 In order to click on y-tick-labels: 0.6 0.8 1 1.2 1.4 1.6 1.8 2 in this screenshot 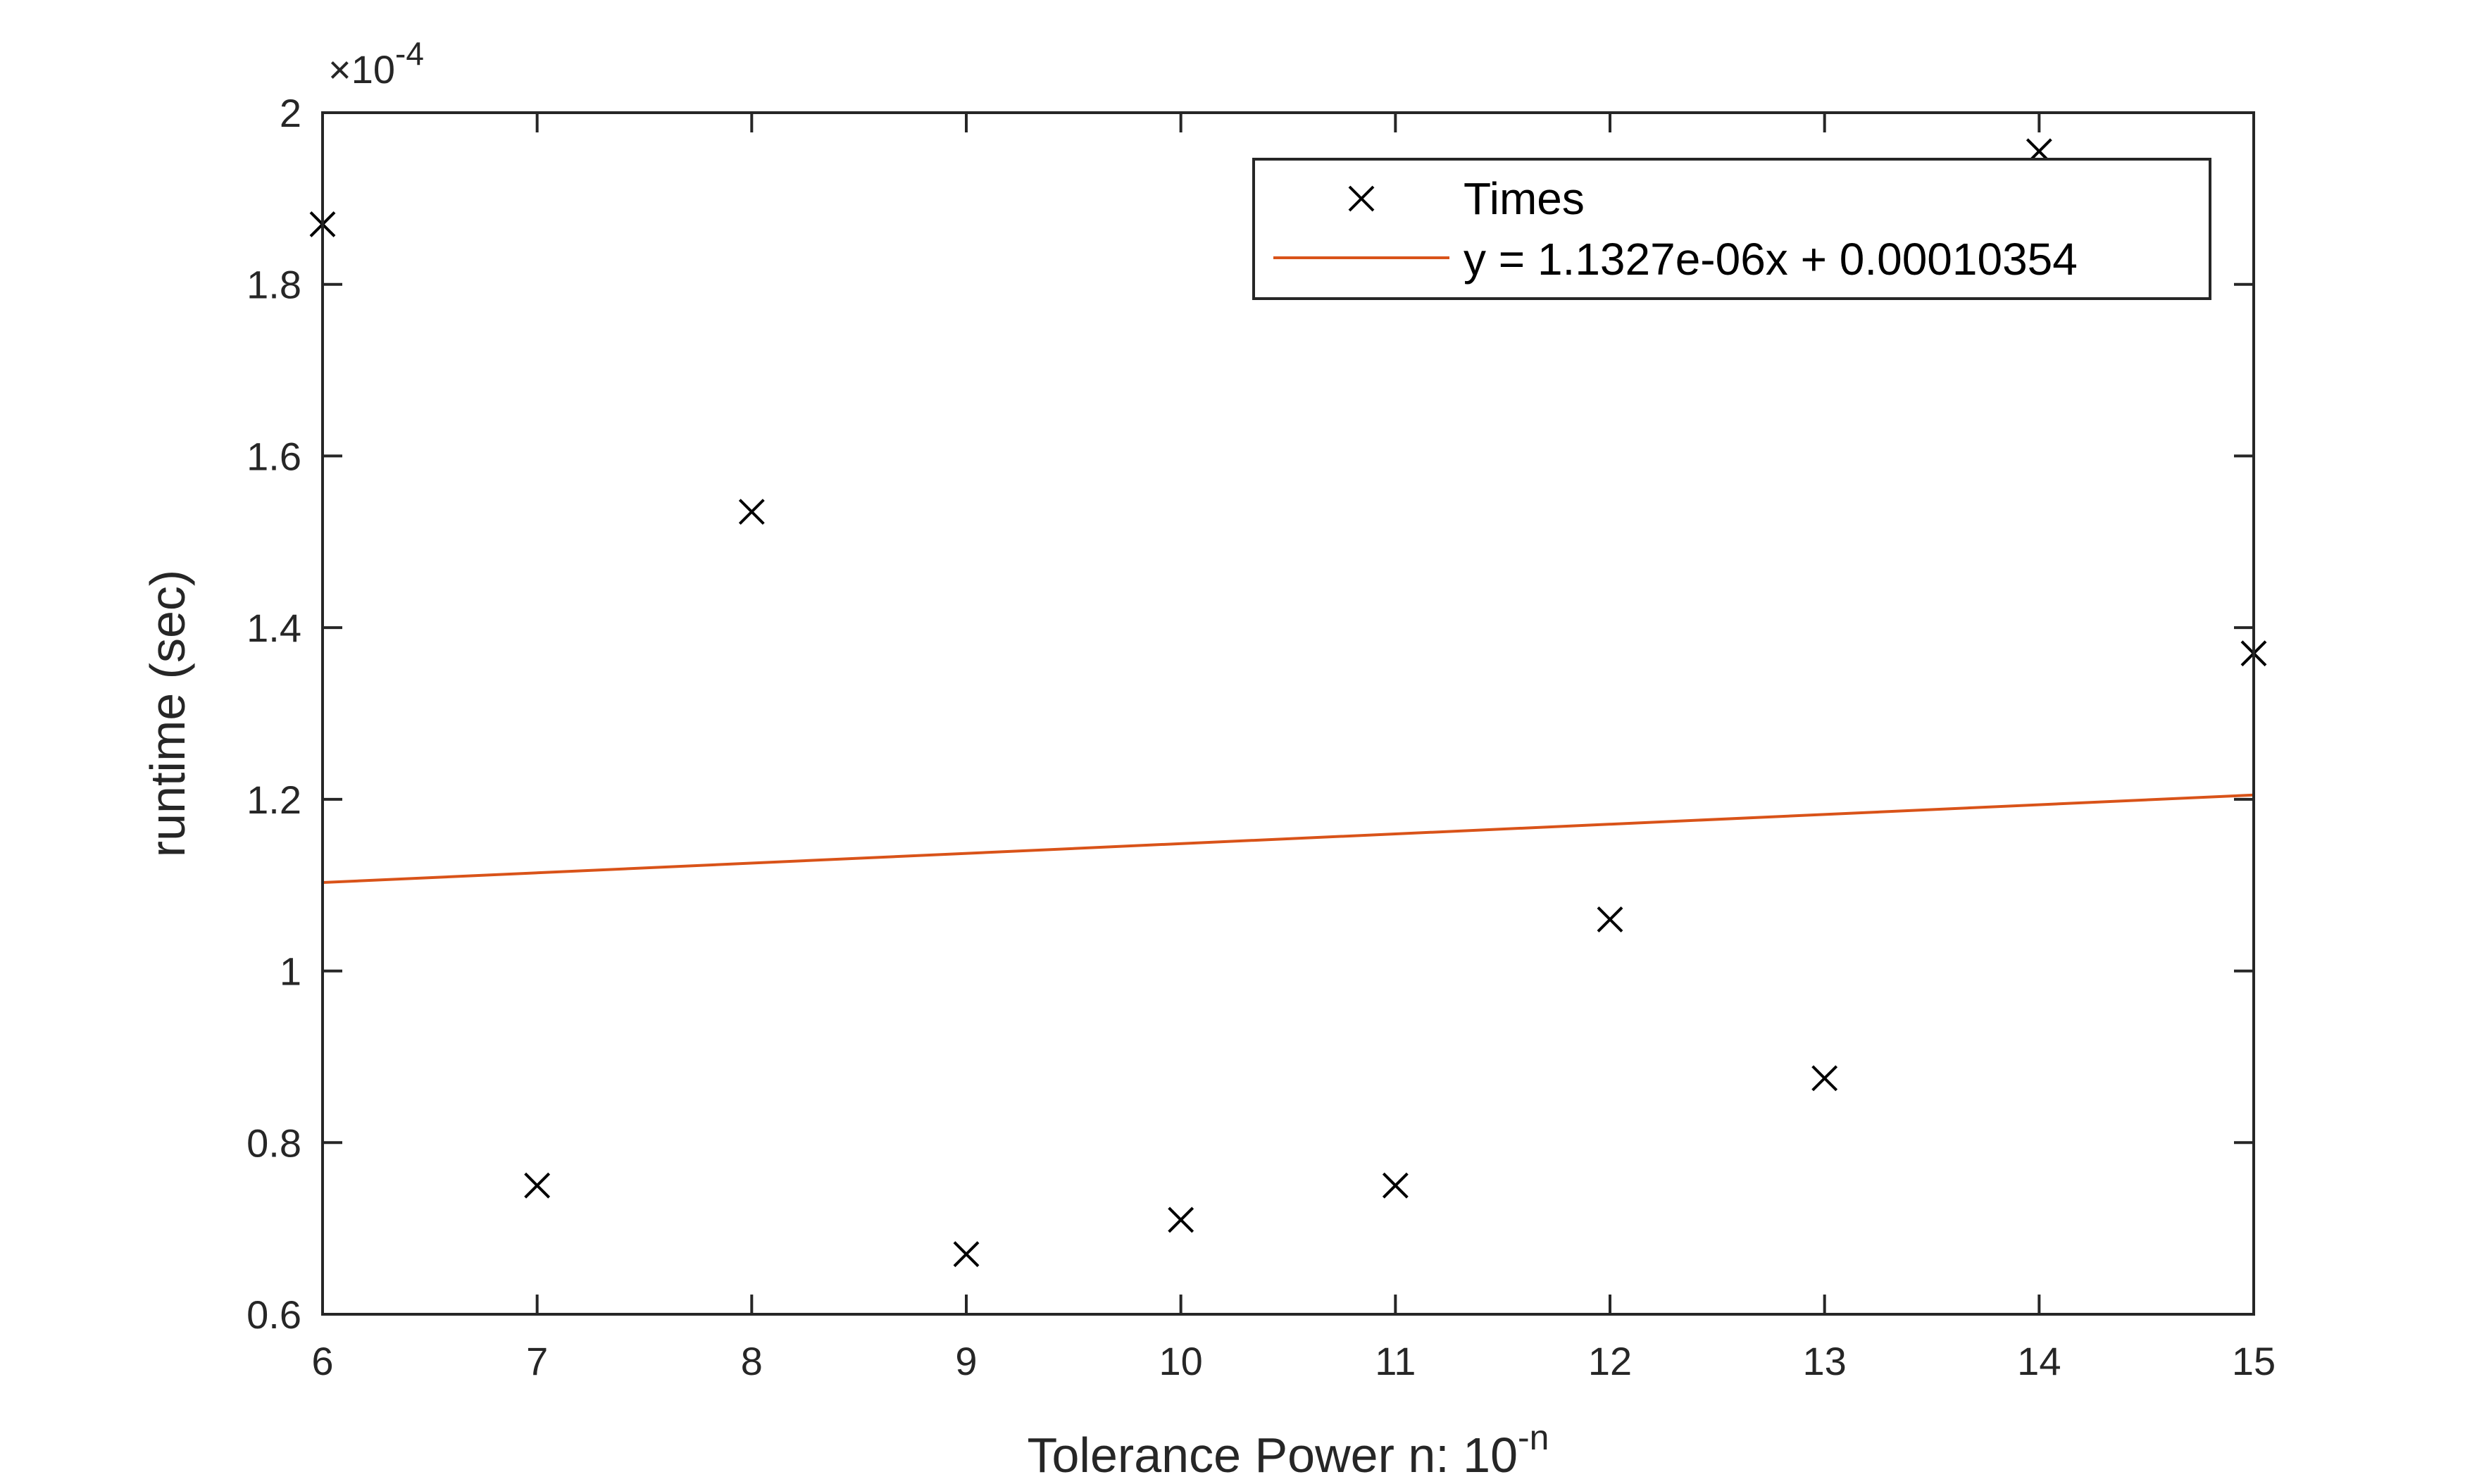, I will do `click(273, 714)`.